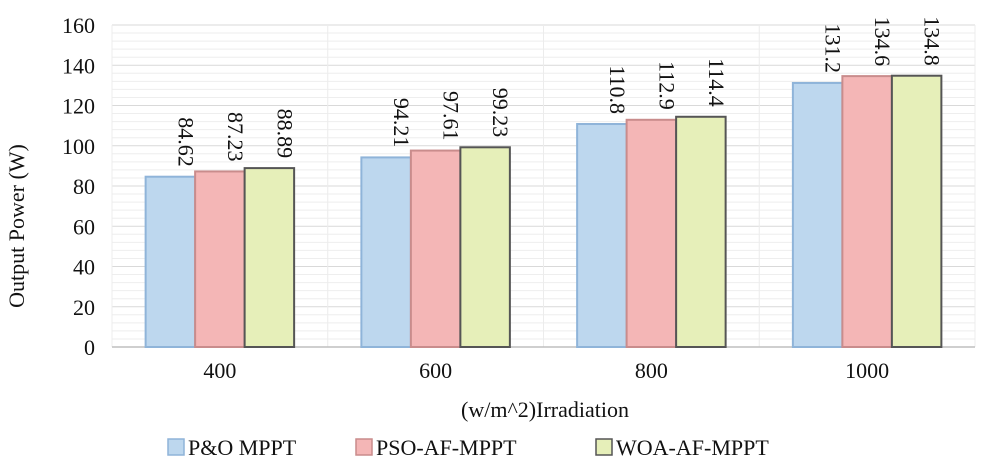 This screenshot has width=985, height=470. Describe the element at coordinates (716, 82) in the screenshot. I see `data-label: 114.4` at that location.